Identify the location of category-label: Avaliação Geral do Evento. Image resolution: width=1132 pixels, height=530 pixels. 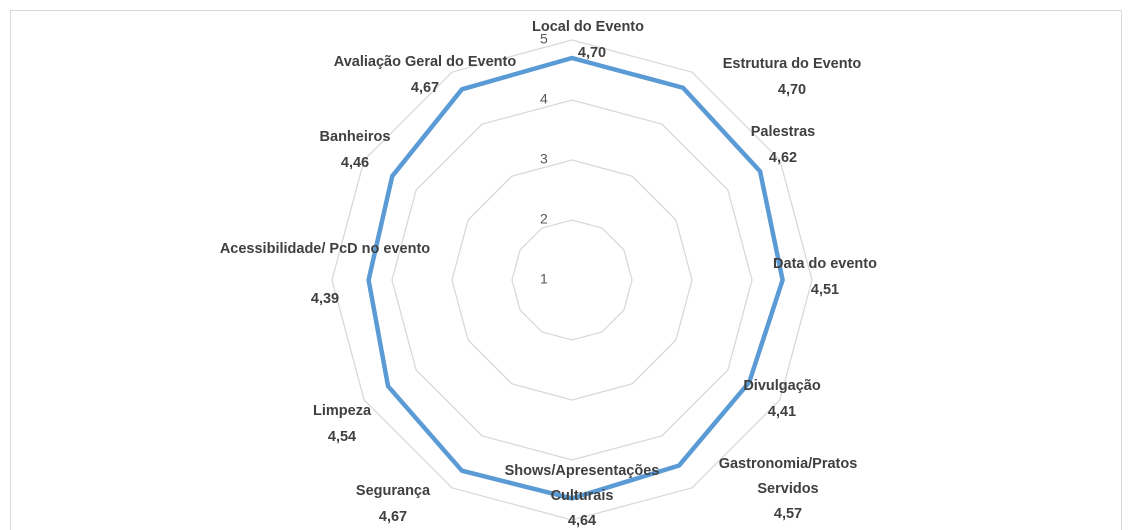
(425, 62).